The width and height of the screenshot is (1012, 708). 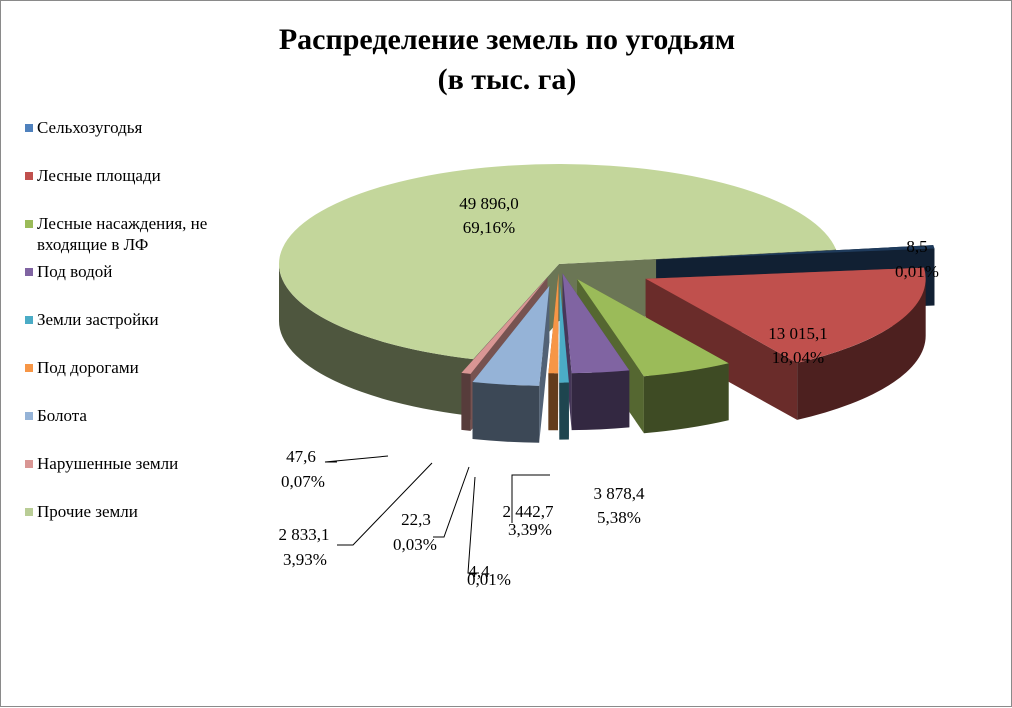 What do you see at coordinates (145, 415) in the screenshot?
I see `legend-item-swamps: Болота` at bounding box center [145, 415].